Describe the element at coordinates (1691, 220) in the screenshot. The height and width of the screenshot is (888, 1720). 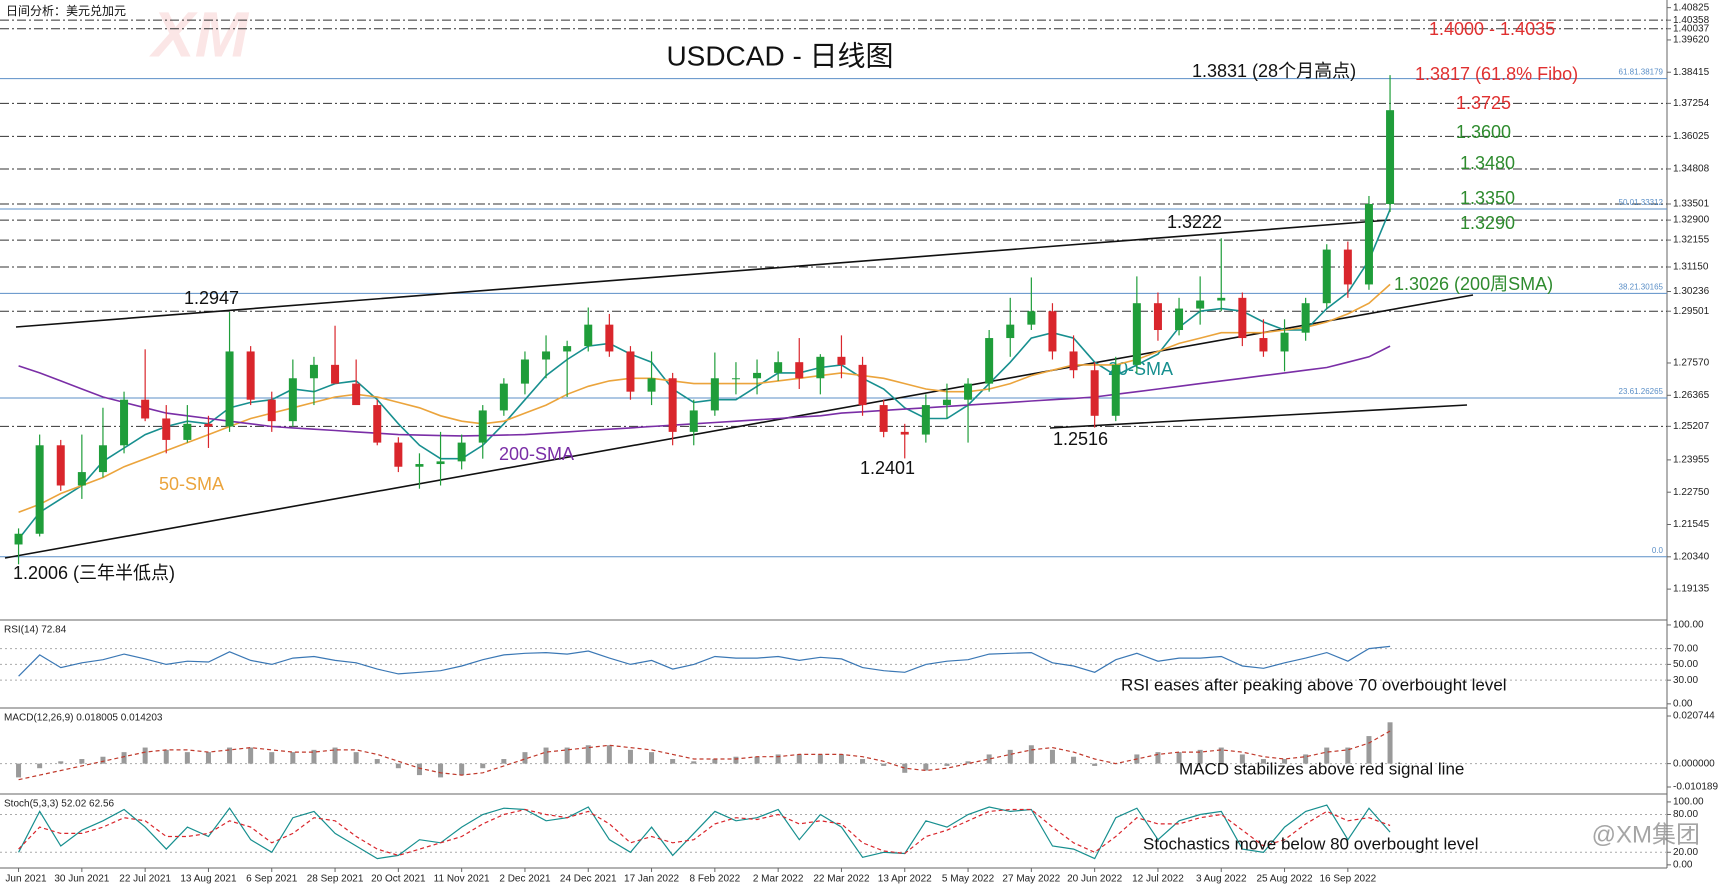
I see `y-tick-label: 1.32900` at that location.